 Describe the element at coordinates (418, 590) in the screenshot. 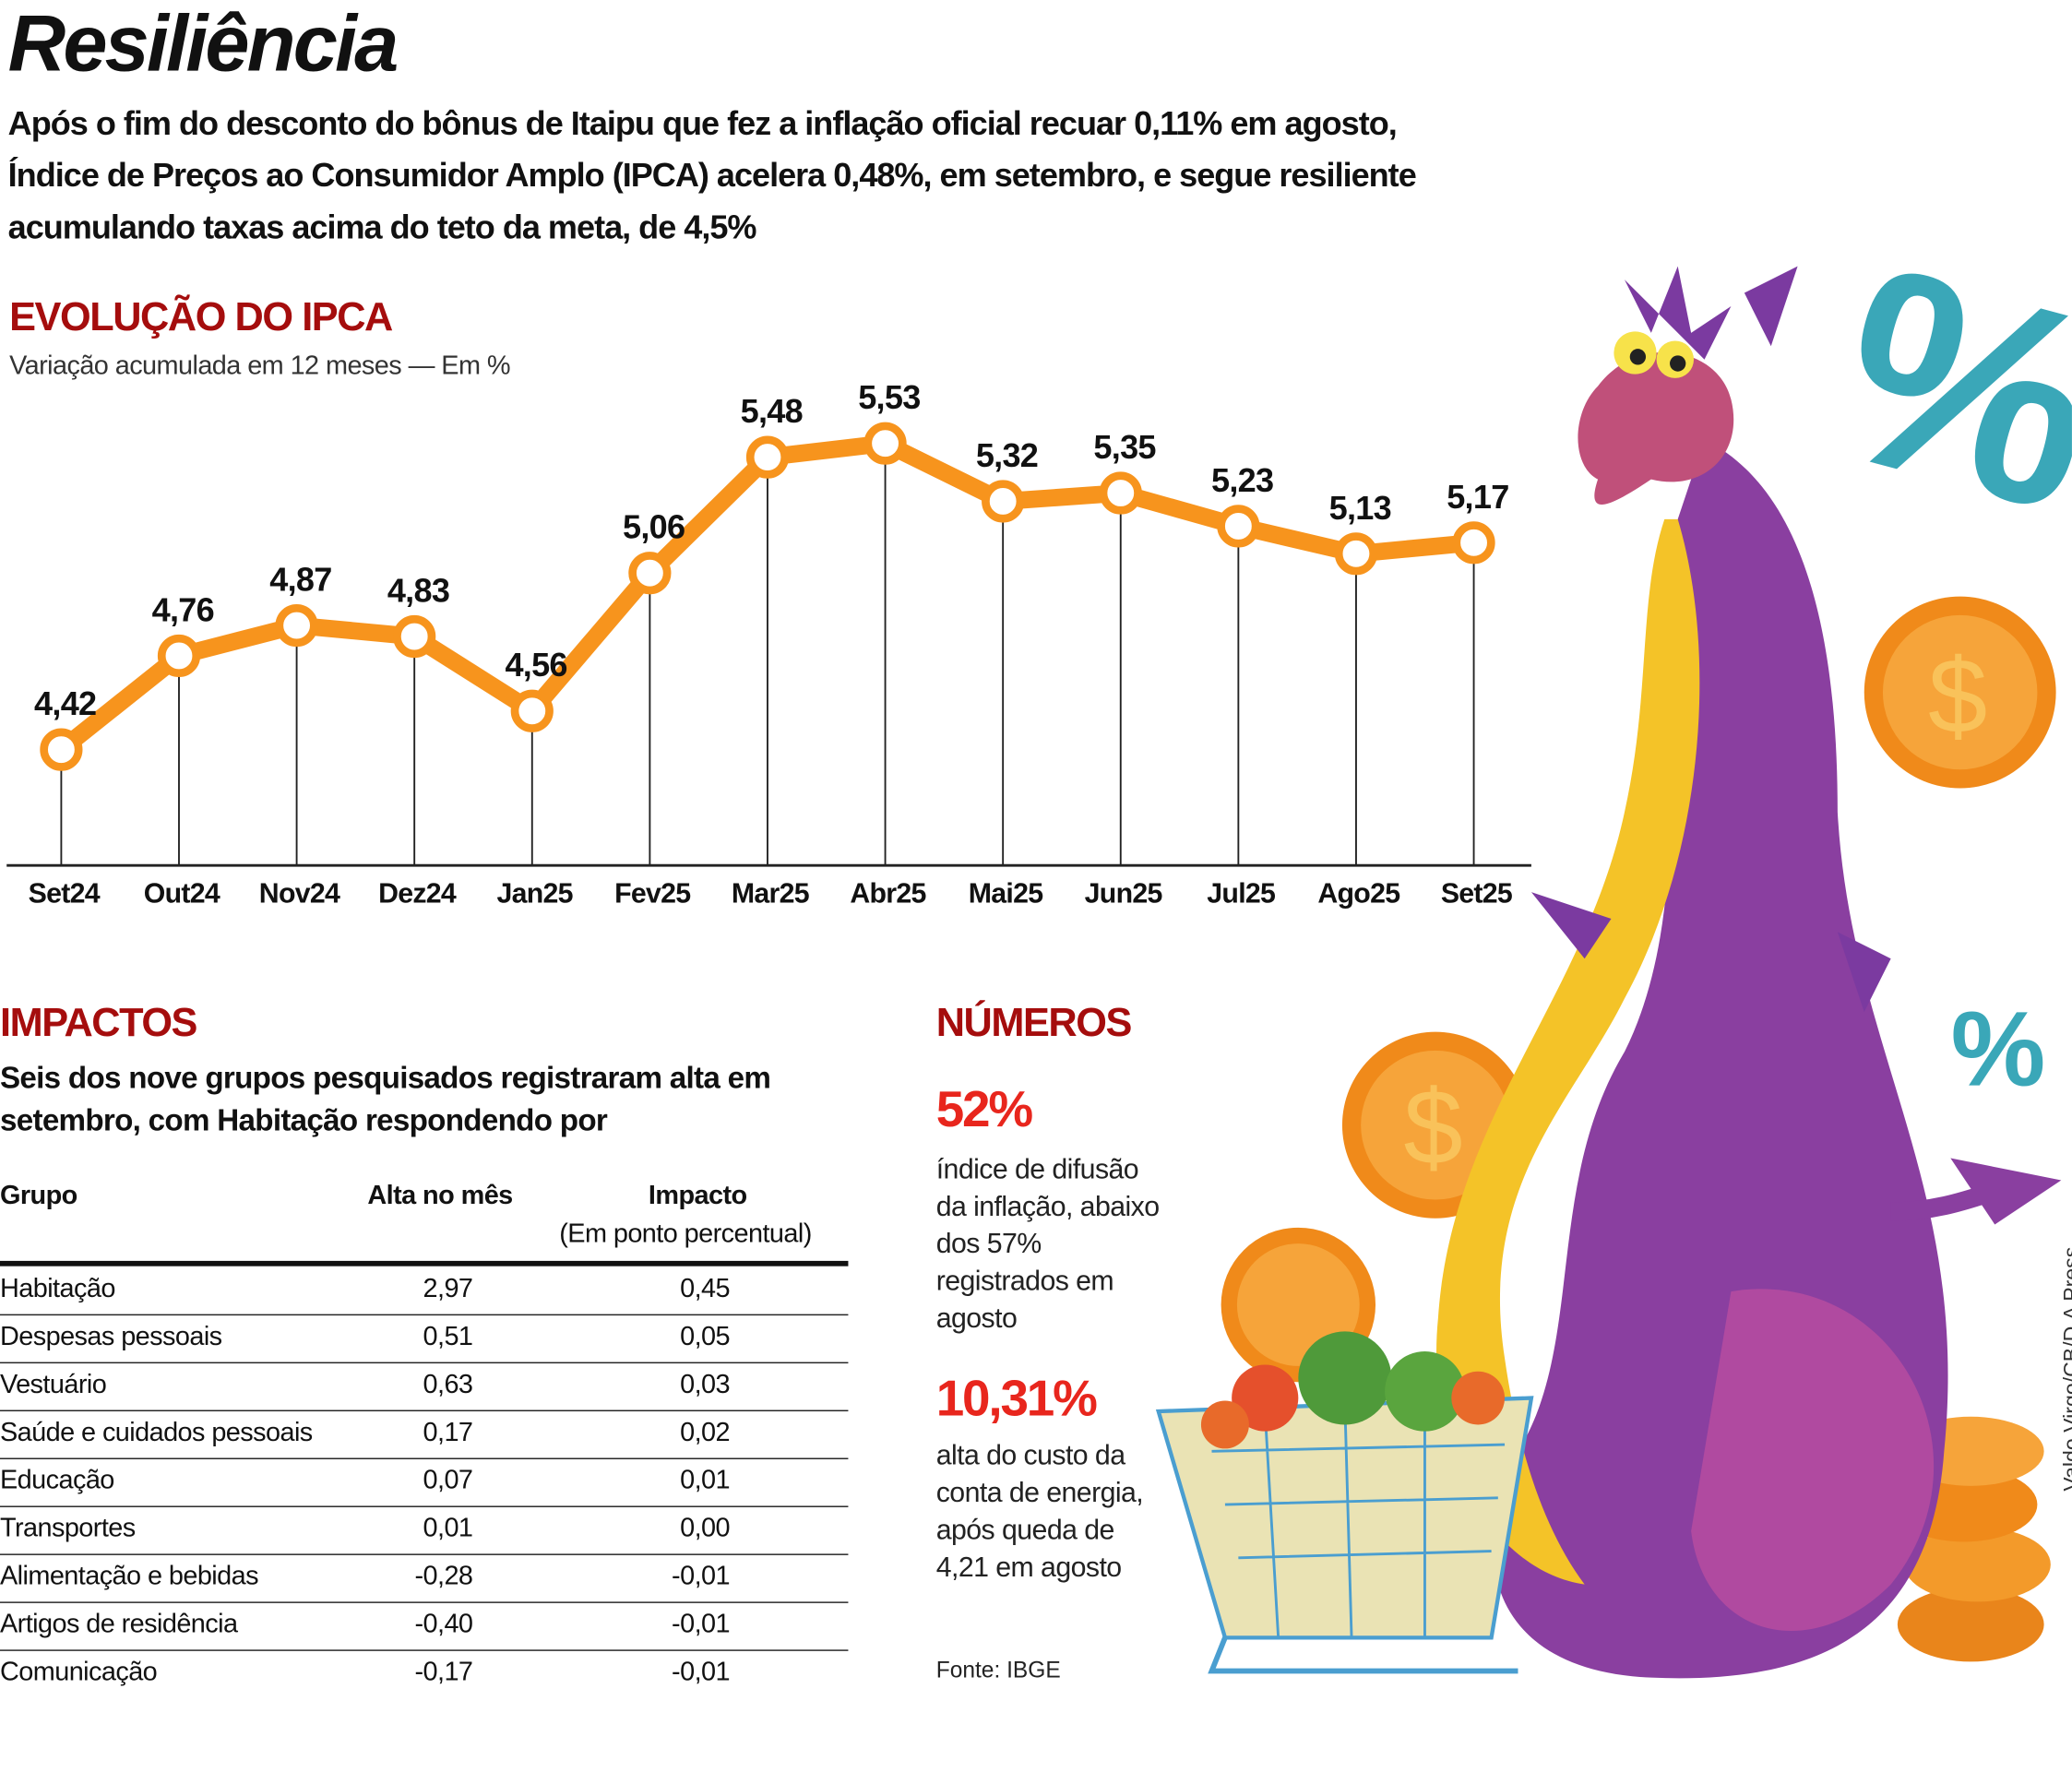

I see `data-label: 4,83` at that location.